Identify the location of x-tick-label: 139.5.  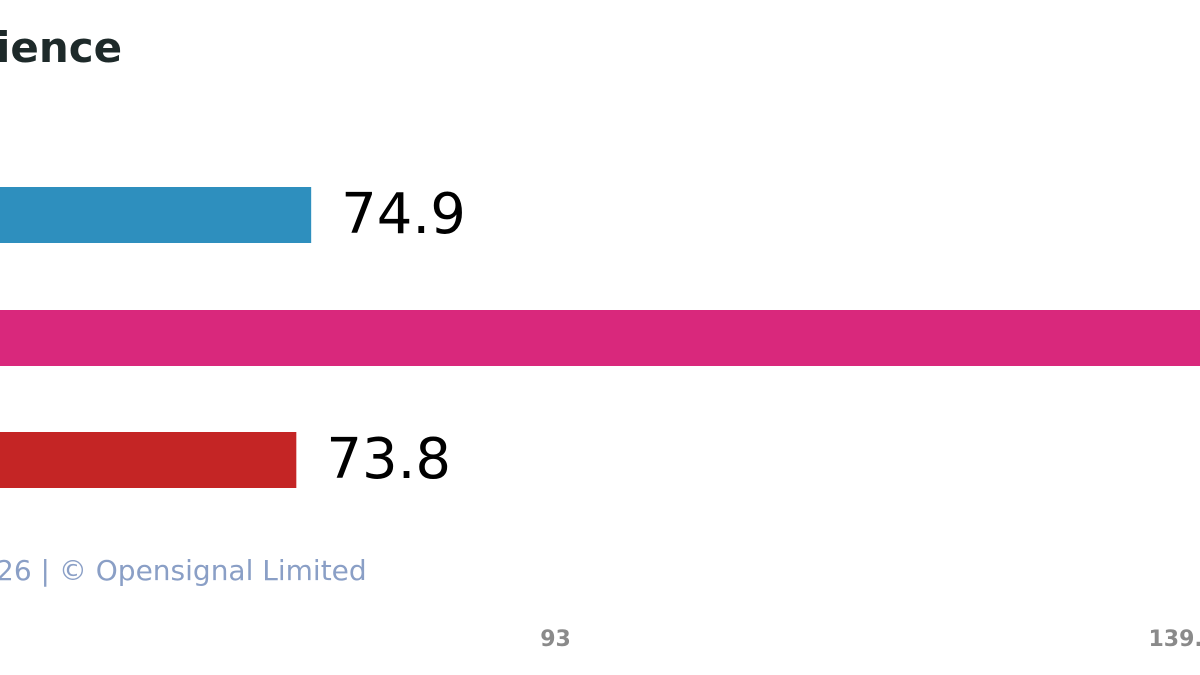
(1174, 639).